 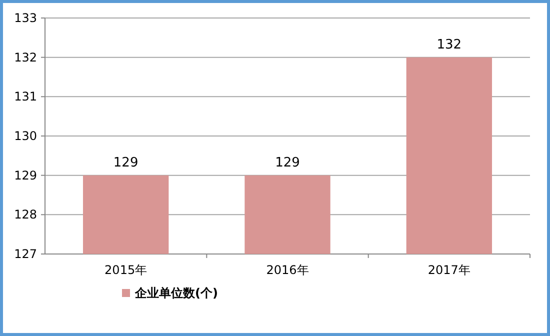 What do you see at coordinates (176, 293) in the screenshot?
I see `legend-label: 企业单位数(个)` at bounding box center [176, 293].